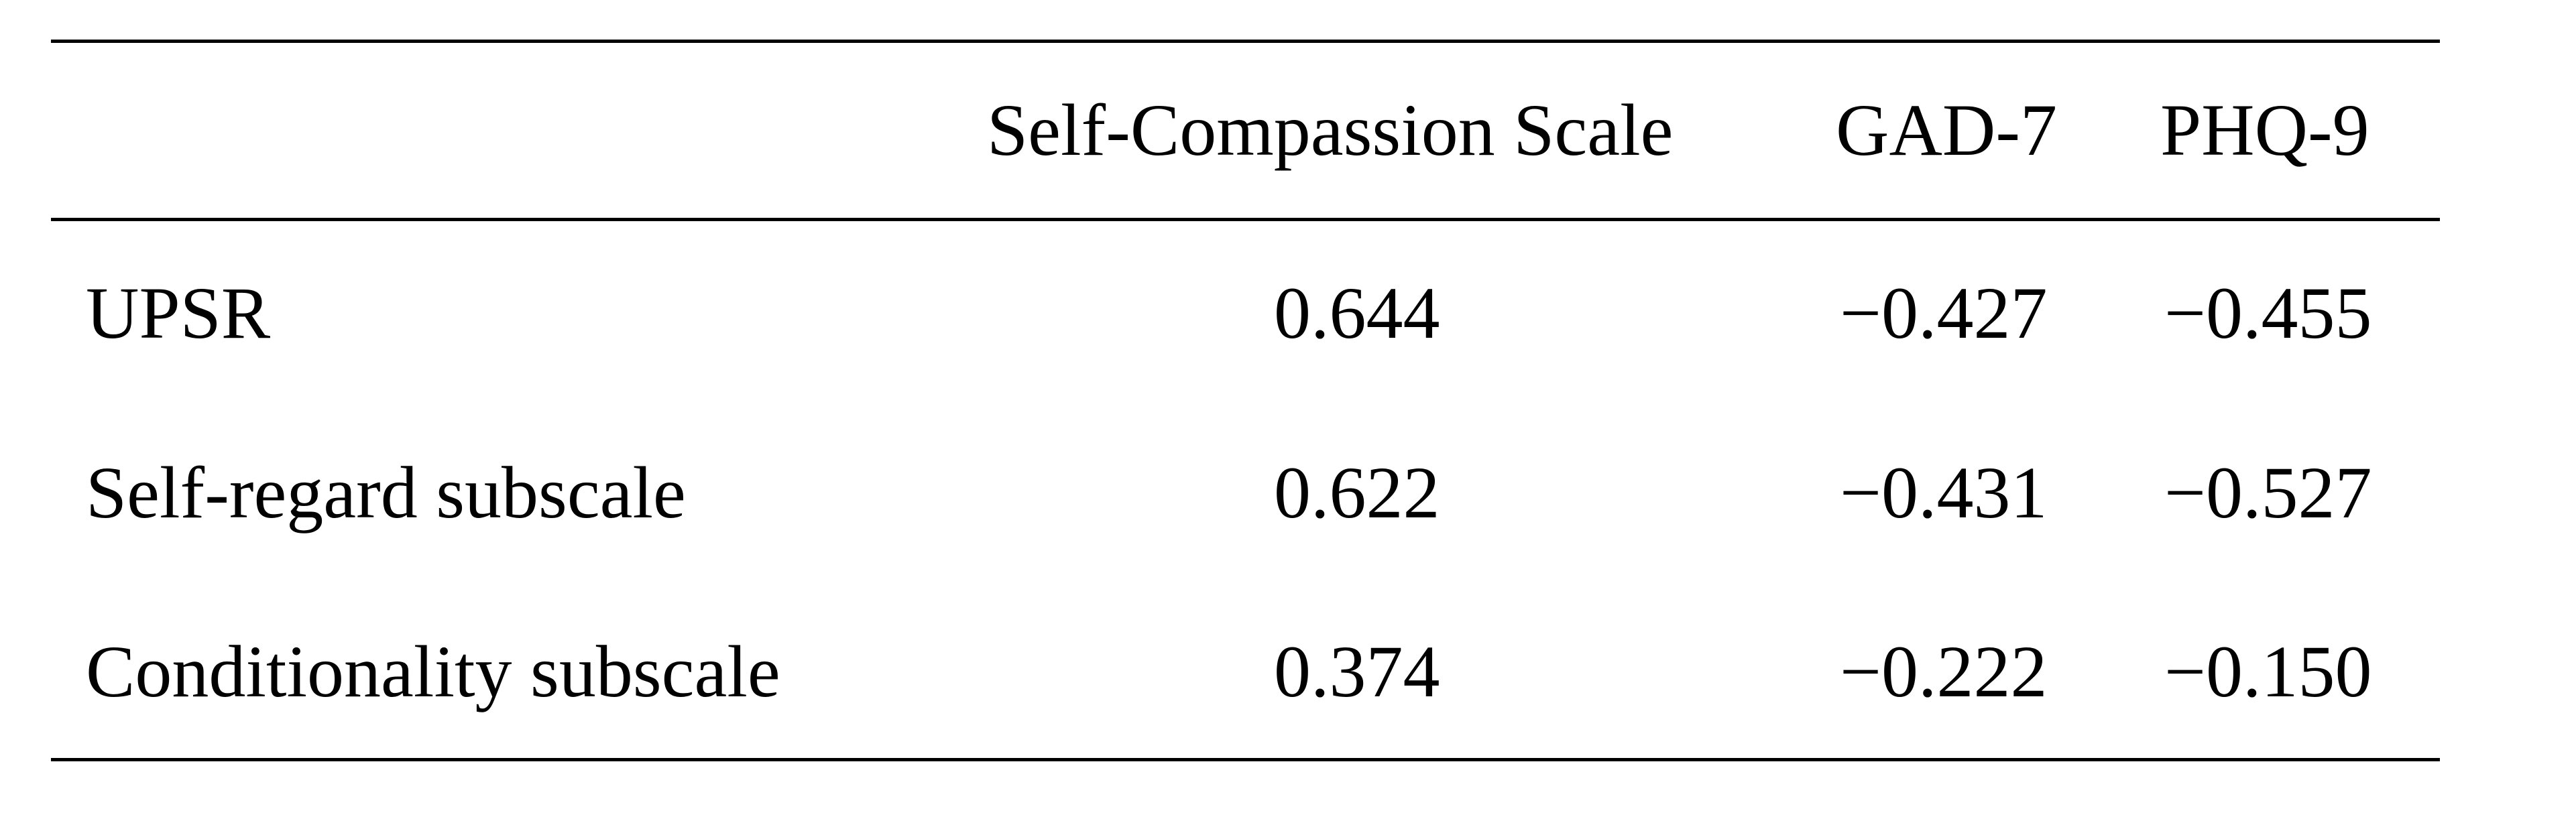  What do you see at coordinates (1357, 672) in the screenshot?
I see `cell-conditionality-scs: 0.374` at bounding box center [1357, 672].